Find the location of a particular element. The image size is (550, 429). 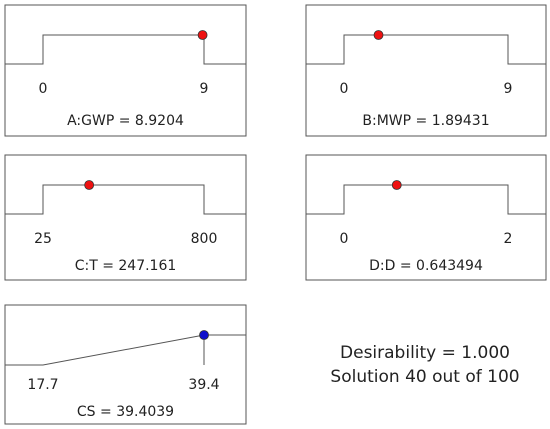

tick-label-high: 2 is located at coordinates (508, 239).